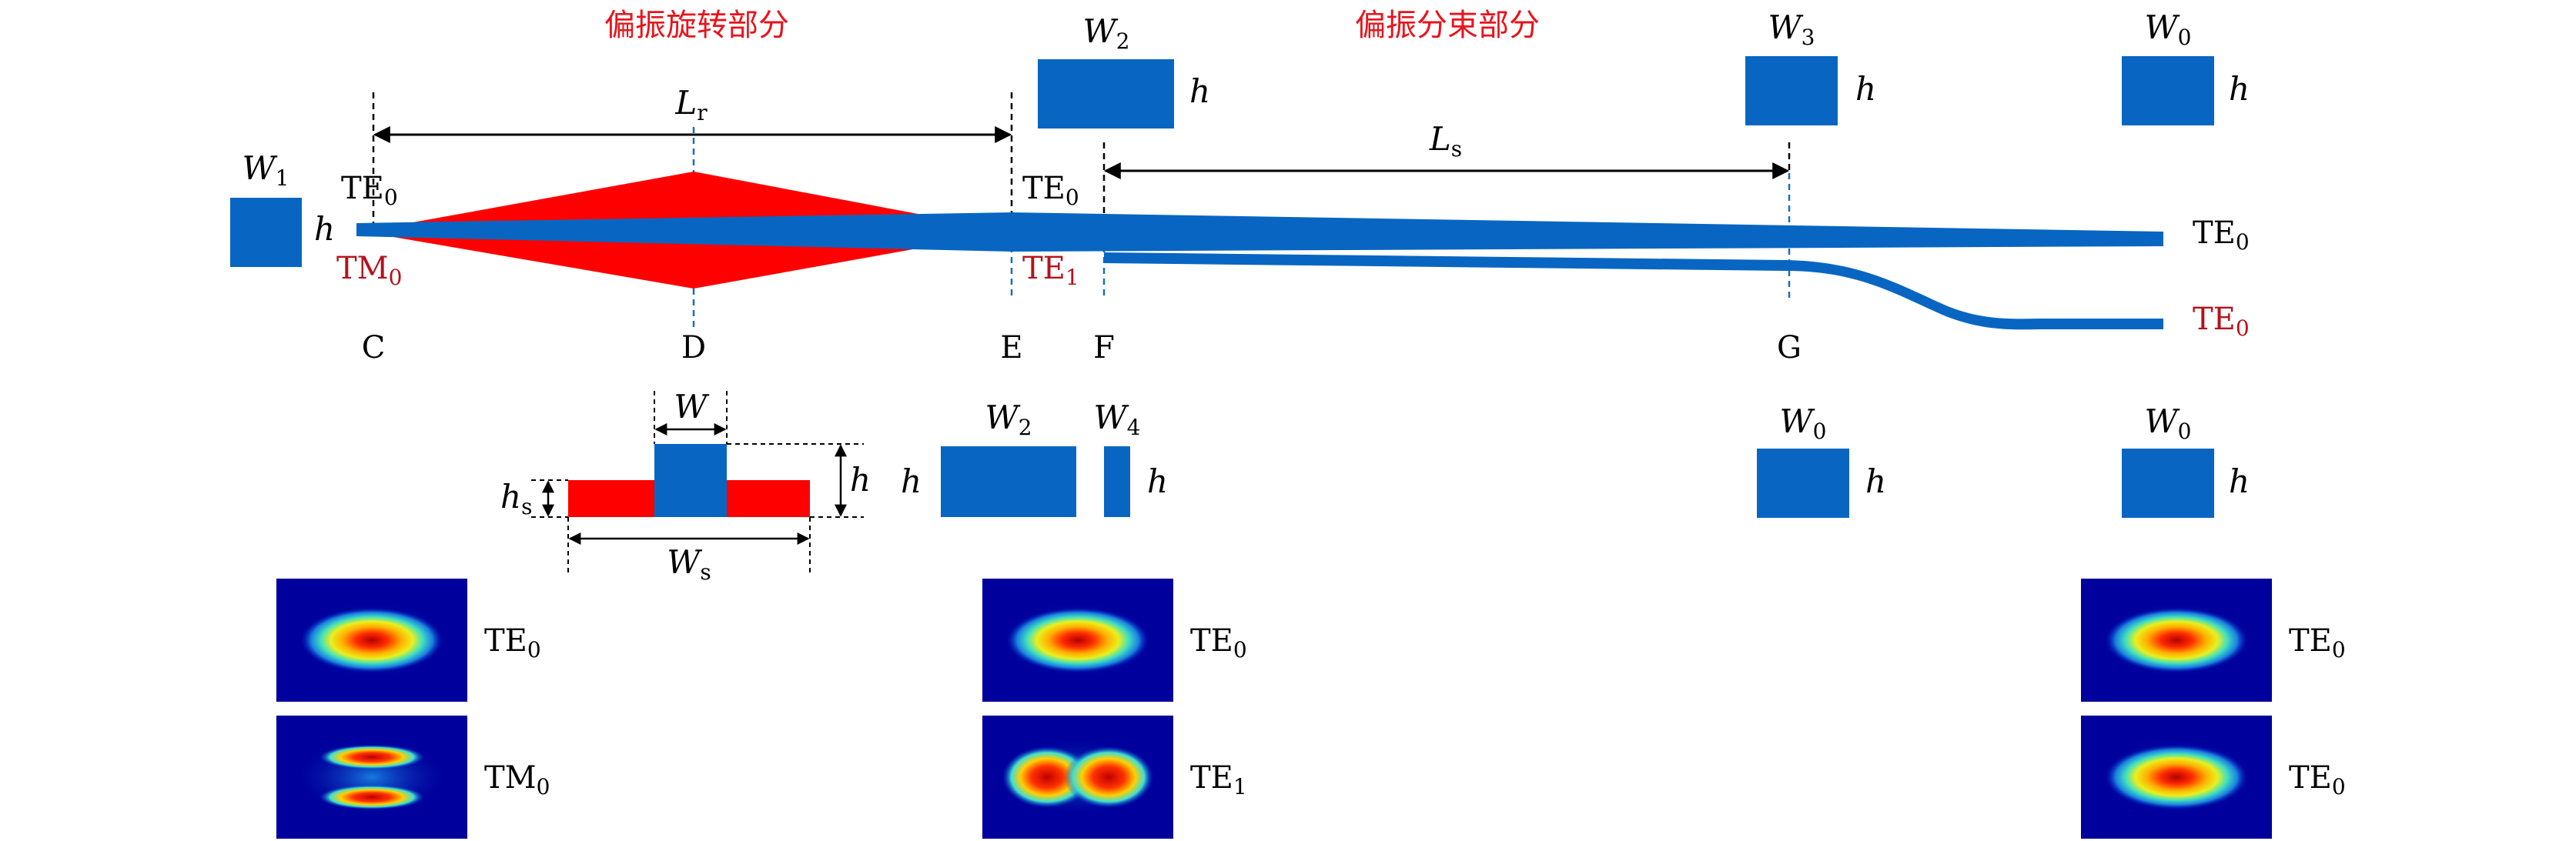 The image size is (2576, 841). Describe the element at coordinates (1011, 348) in the screenshot. I see `point-e: E` at that location.